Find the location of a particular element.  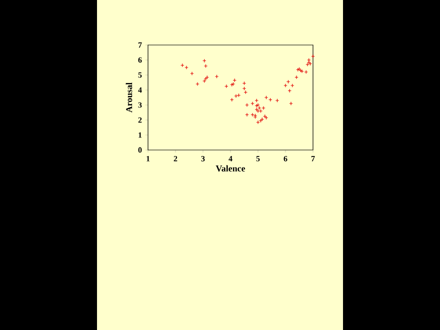

x-axis-title: Valence is located at coordinates (231, 168).